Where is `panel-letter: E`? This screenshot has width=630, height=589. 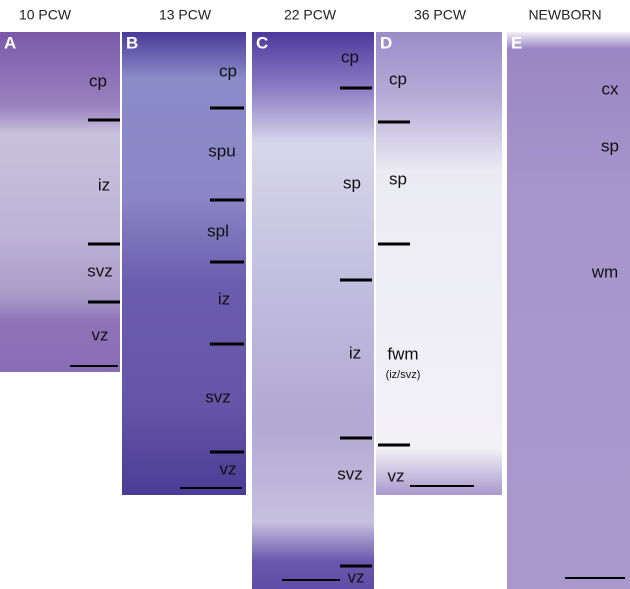
panel-letter: E is located at coordinates (516, 42).